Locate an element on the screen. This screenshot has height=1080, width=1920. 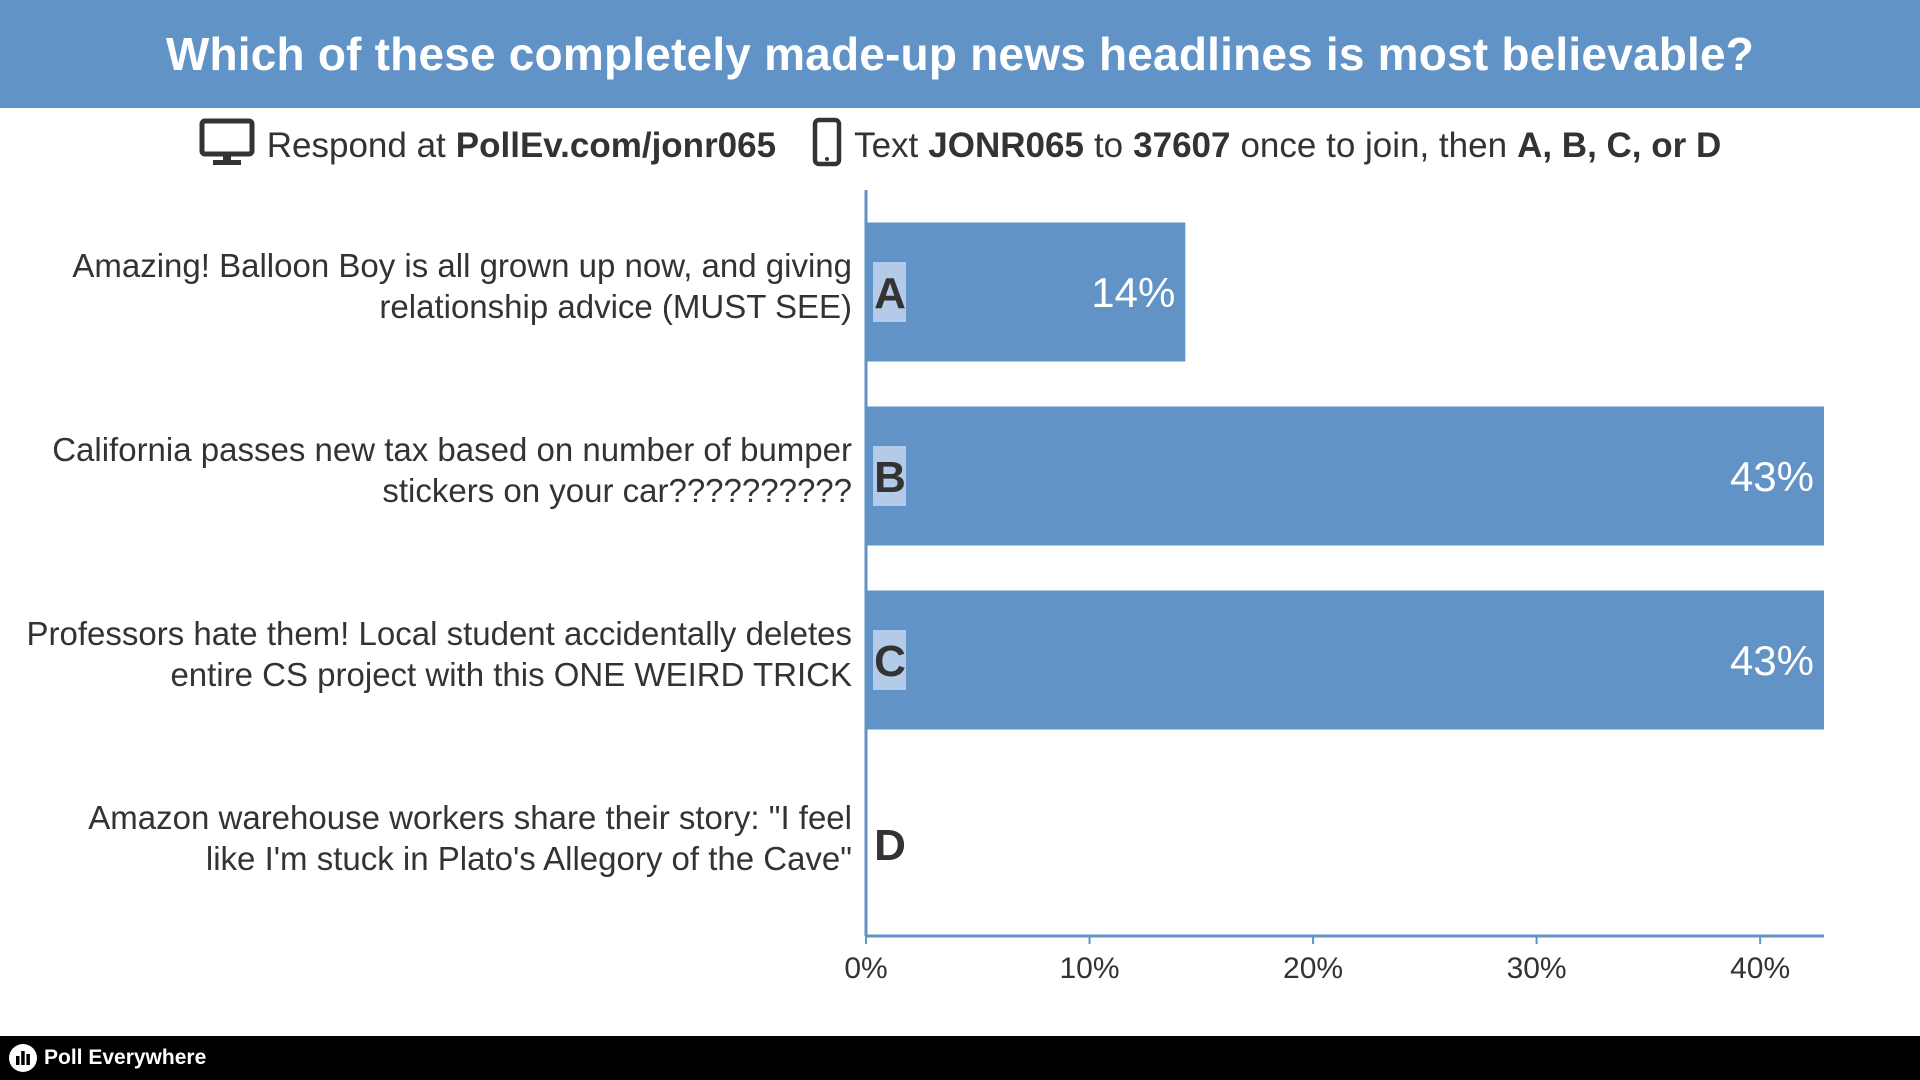
phone-icon is located at coordinates (827, 146).